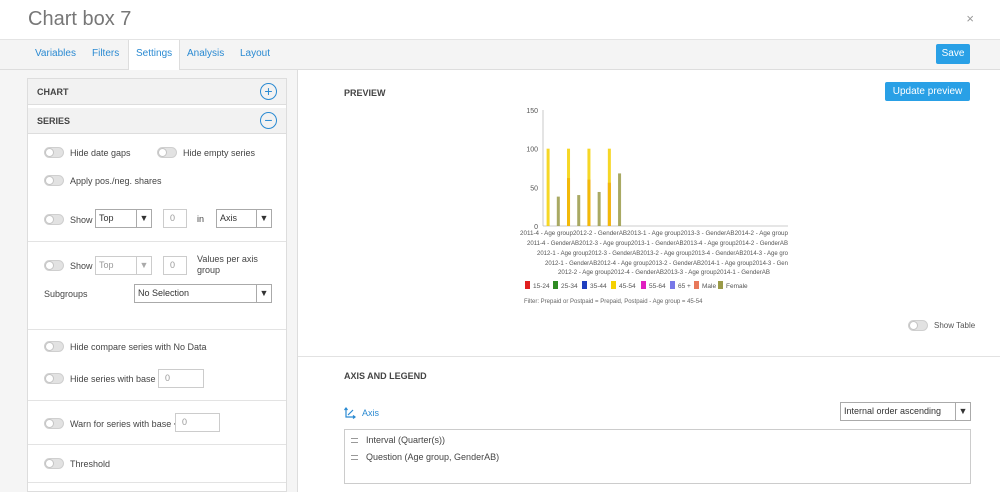 Image resolution: width=1000 pixels, height=492 pixels. I want to click on hide-compare-toggle, so click(54, 346).